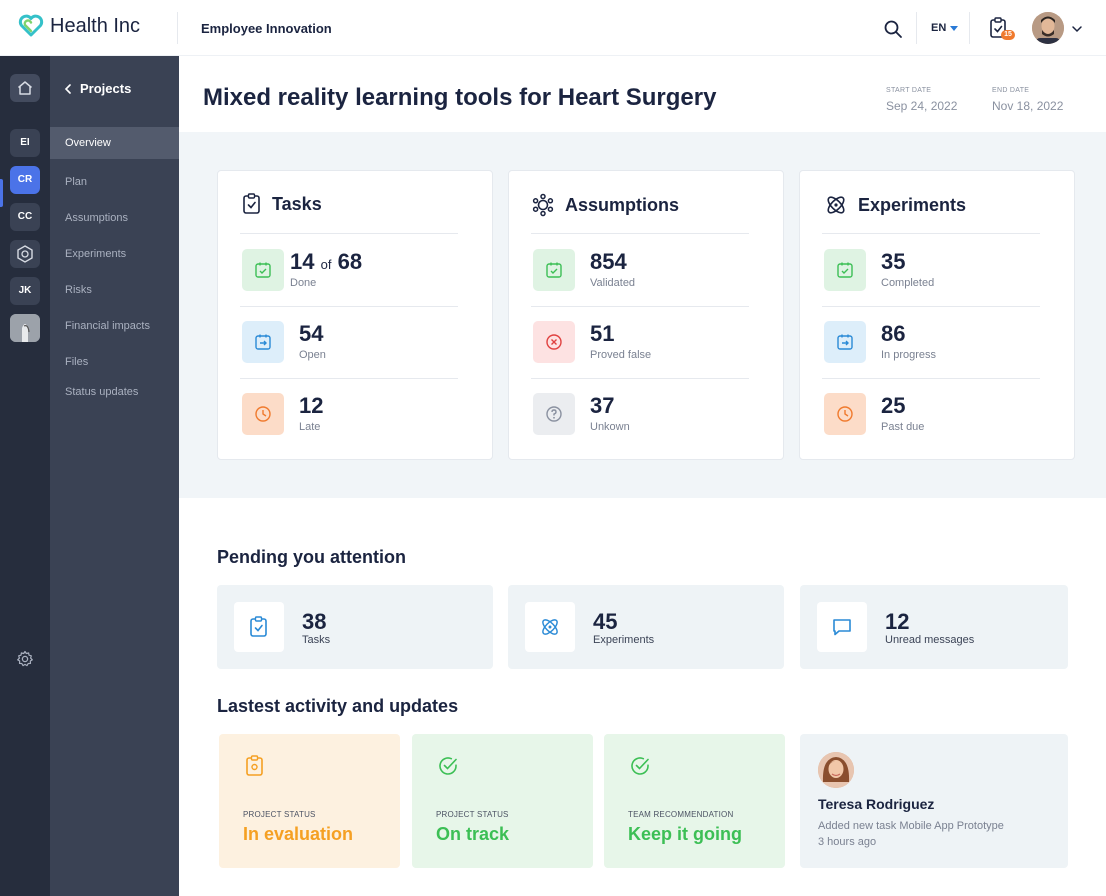 This screenshot has height=896, width=1106. What do you see at coordinates (25, 180) in the screenshot?
I see `workspace-cr: CR` at bounding box center [25, 180].